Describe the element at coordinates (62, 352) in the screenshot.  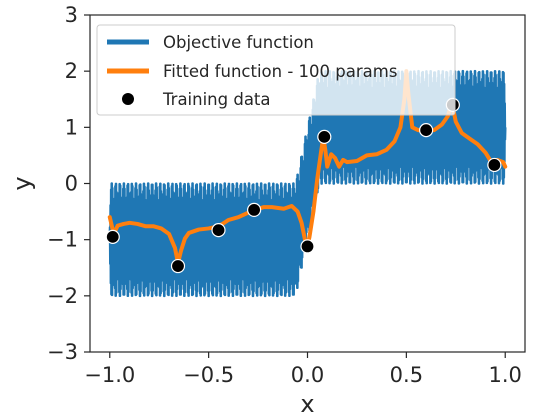
I see `y-tick-label: −3` at that location.